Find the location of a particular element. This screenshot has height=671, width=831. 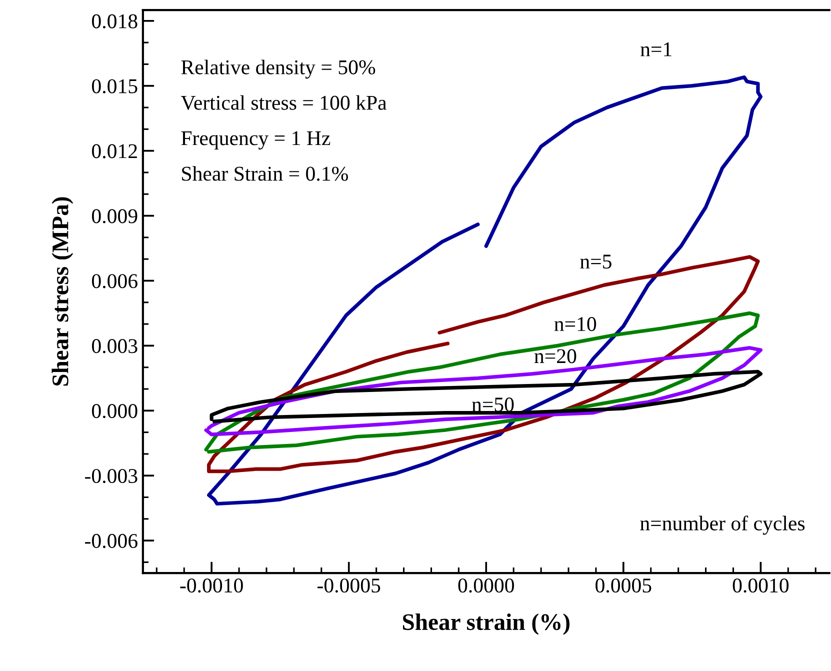

x-axis-title: Shear strain (%) is located at coordinates (486, 624).